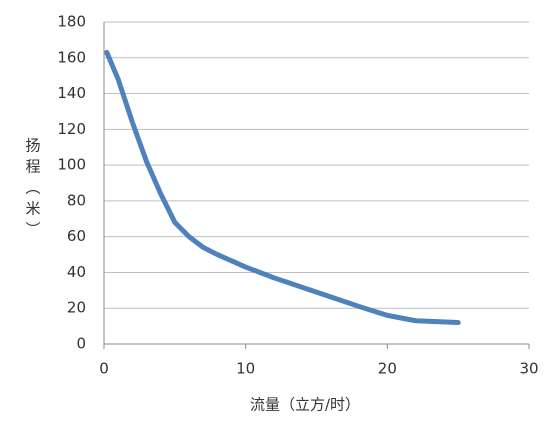  What do you see at coordinates (71, 129) in the screenshot?
I see `y-tick-label: 120` at bounding box center [71, 129].